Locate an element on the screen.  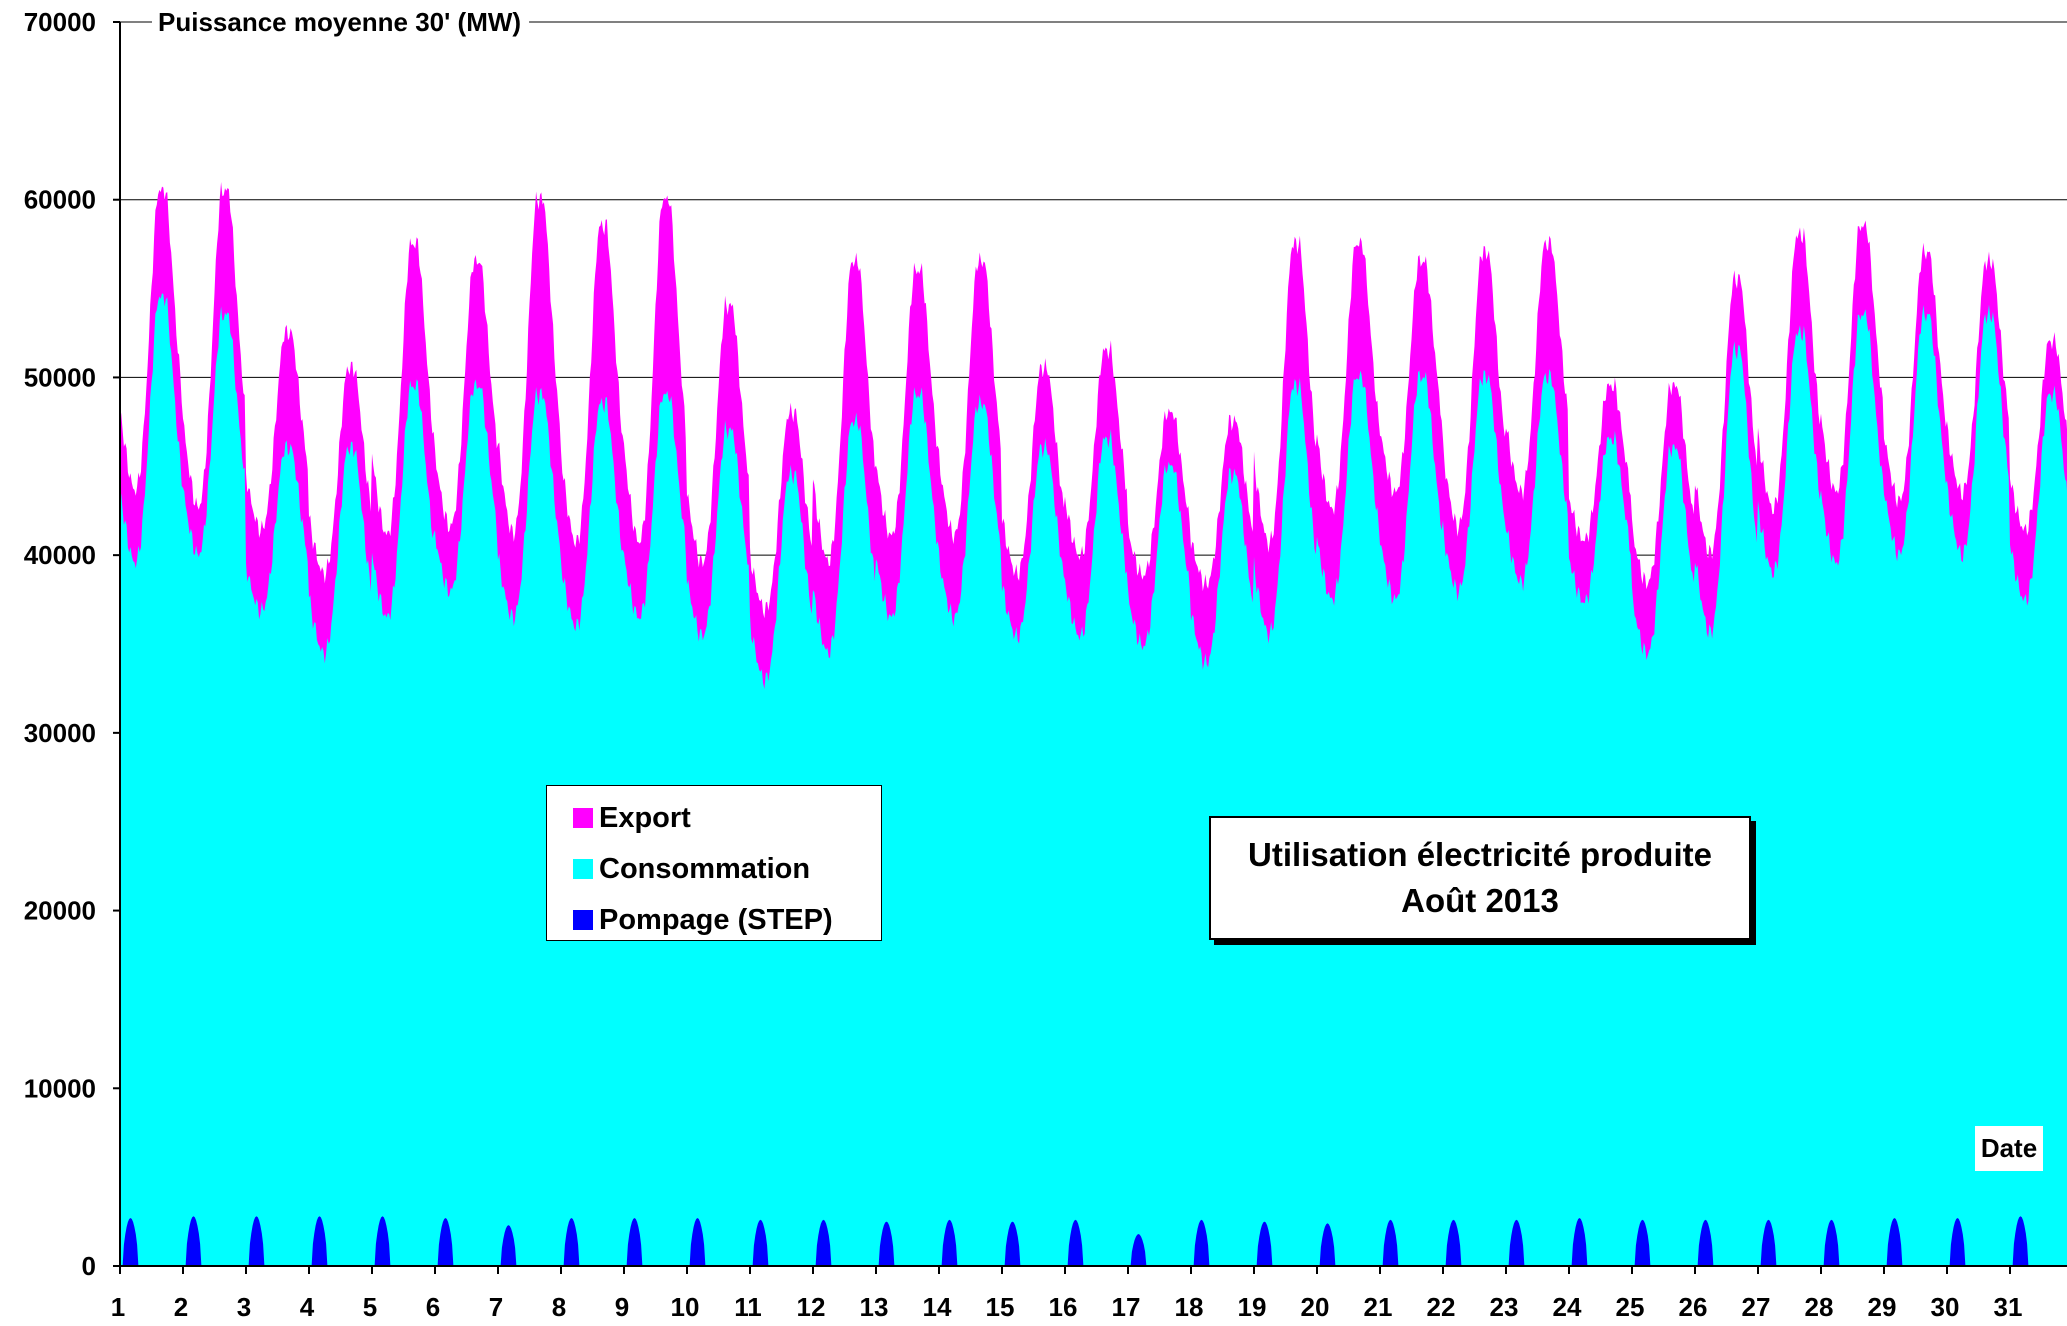
legend-item-pompage: Pompage (STEP) is located at coordinates (703, 920).